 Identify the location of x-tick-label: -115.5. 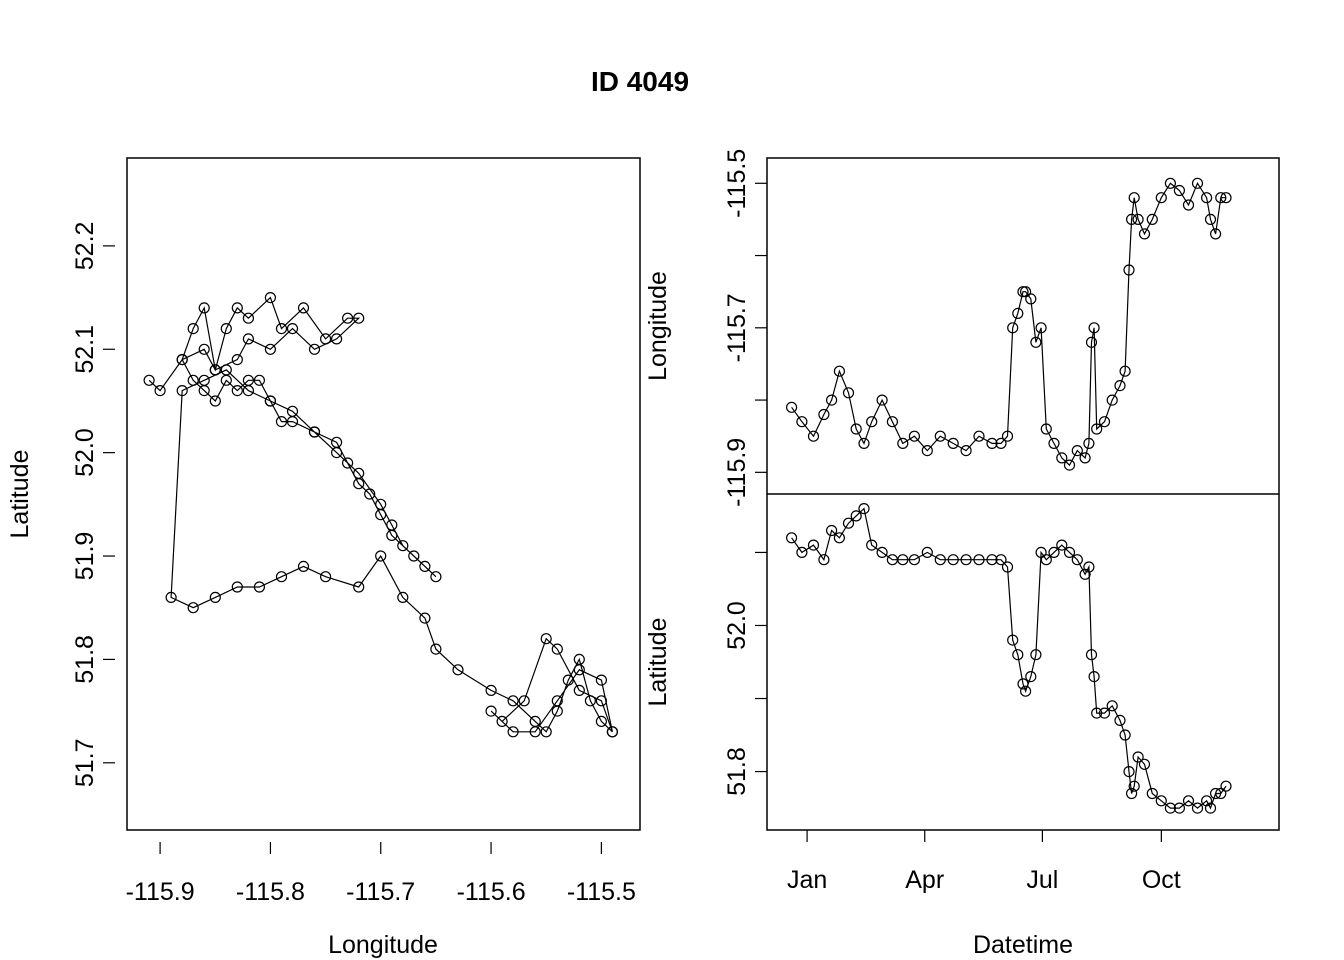
(601, 892).